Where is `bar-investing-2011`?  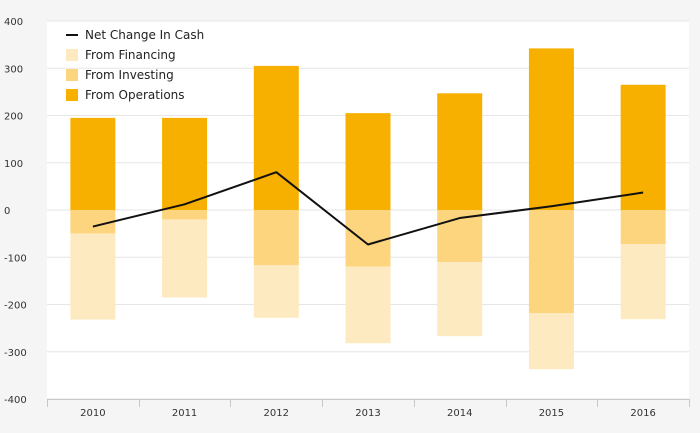 bar-investing-2011 is located at coordinates (185, 215).